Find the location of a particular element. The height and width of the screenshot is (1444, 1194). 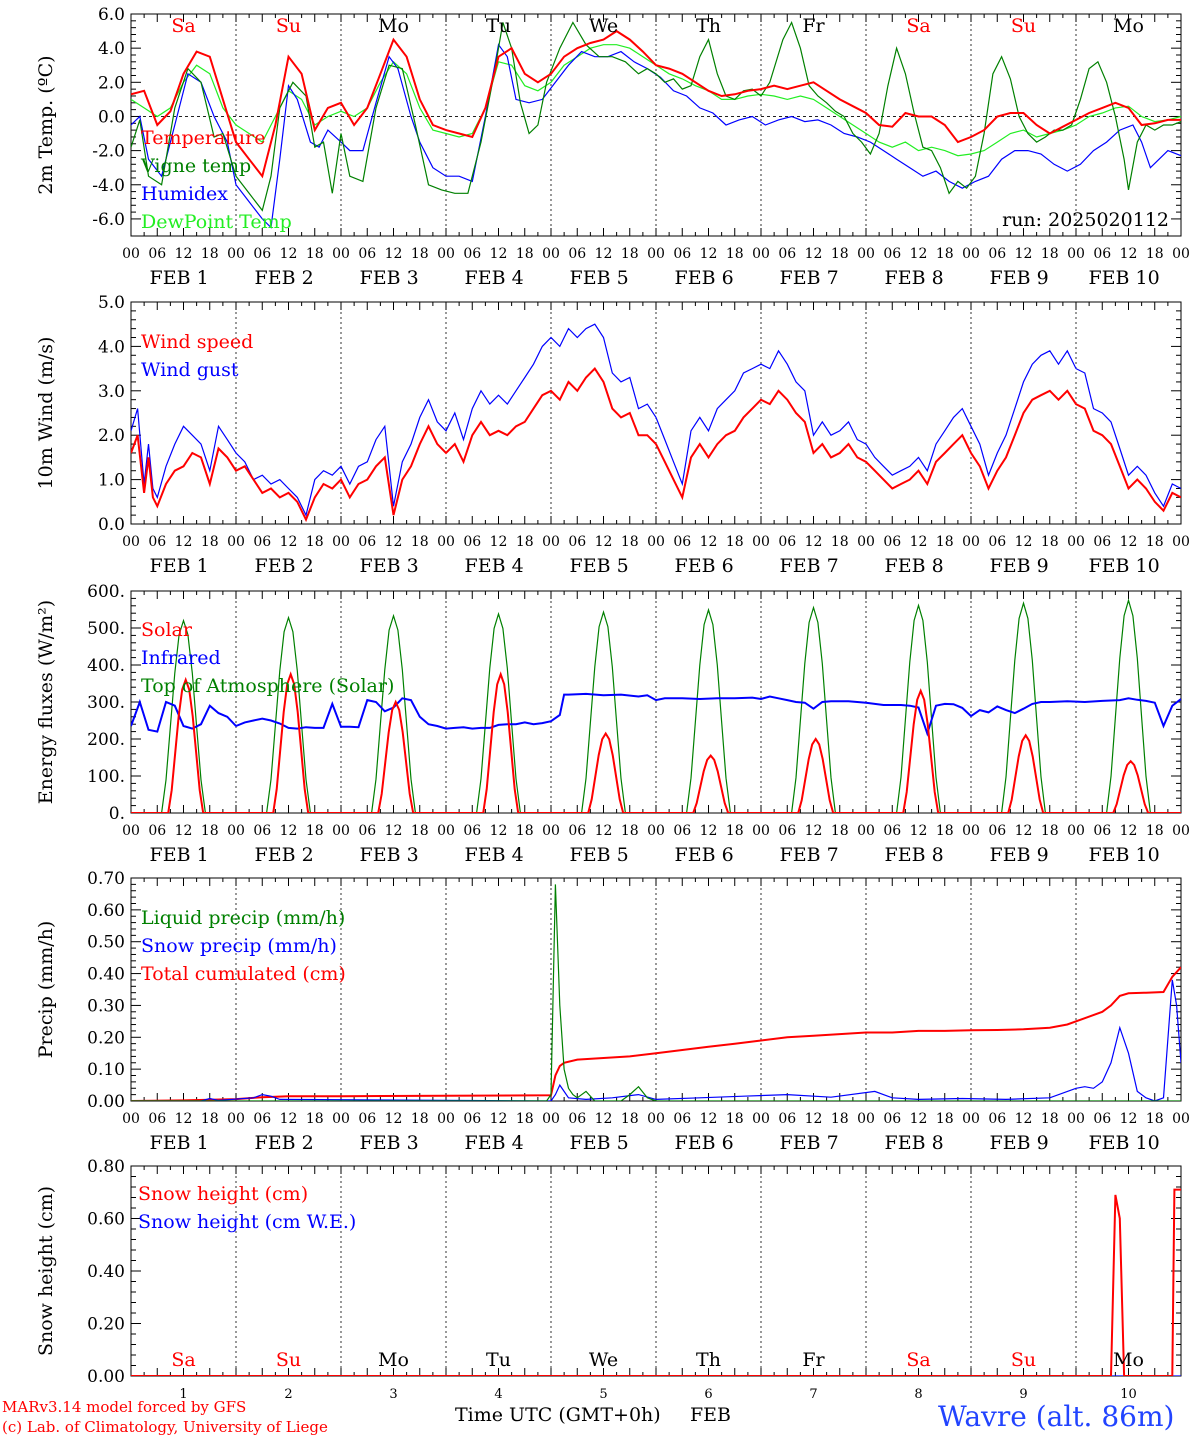

y-axis-title: 2m Temp. (ºC) is located at coordinates (46, 124).